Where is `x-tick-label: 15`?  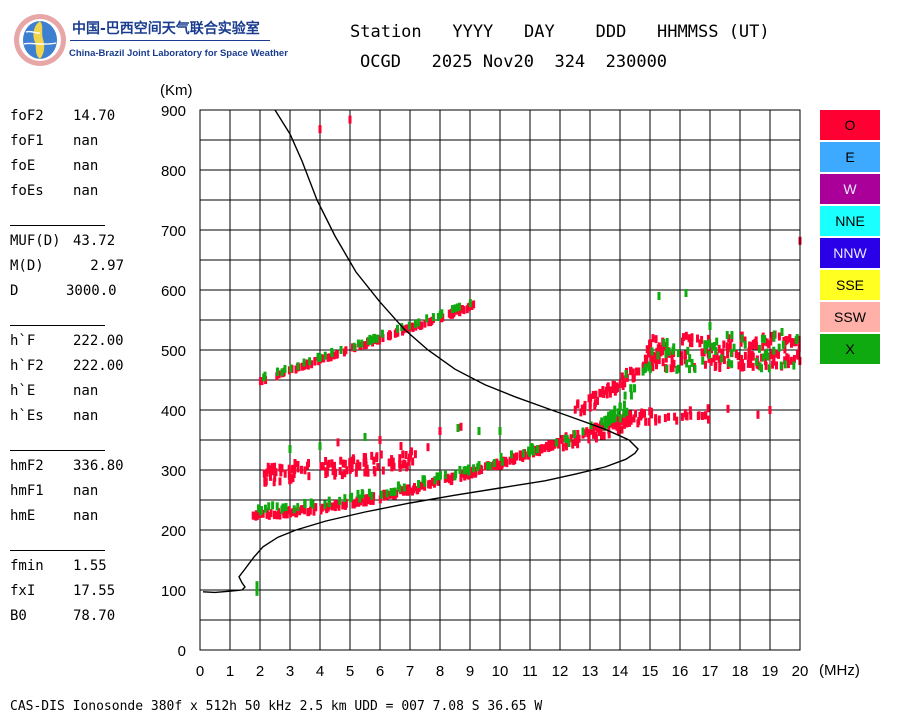 x-tick-label: 15 is located at coordinates (650, 671).